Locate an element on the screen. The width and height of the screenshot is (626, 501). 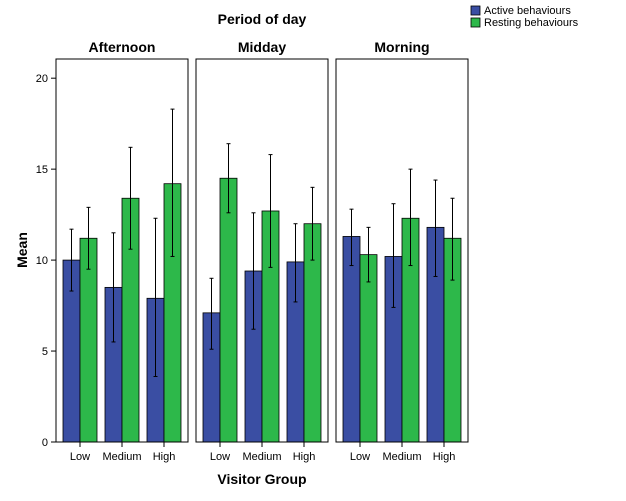
bar-active is located at coordinates (351, 339).